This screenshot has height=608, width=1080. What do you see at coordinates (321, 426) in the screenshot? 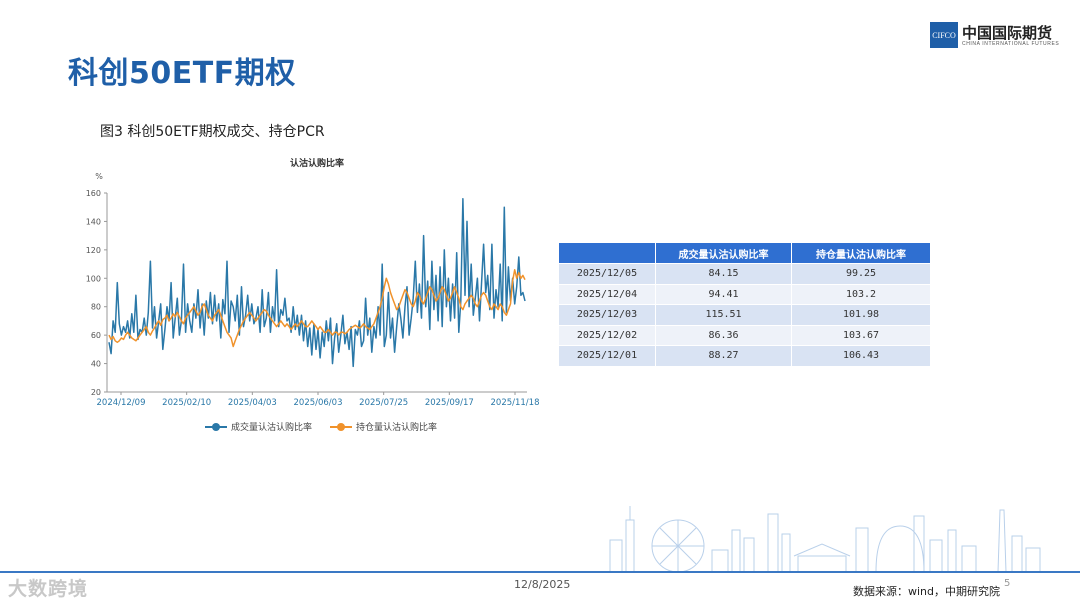
I see `chart-legend: 成交量认沽认购比率 持仓量认沽认购比率` at bounding box center [321, 426].